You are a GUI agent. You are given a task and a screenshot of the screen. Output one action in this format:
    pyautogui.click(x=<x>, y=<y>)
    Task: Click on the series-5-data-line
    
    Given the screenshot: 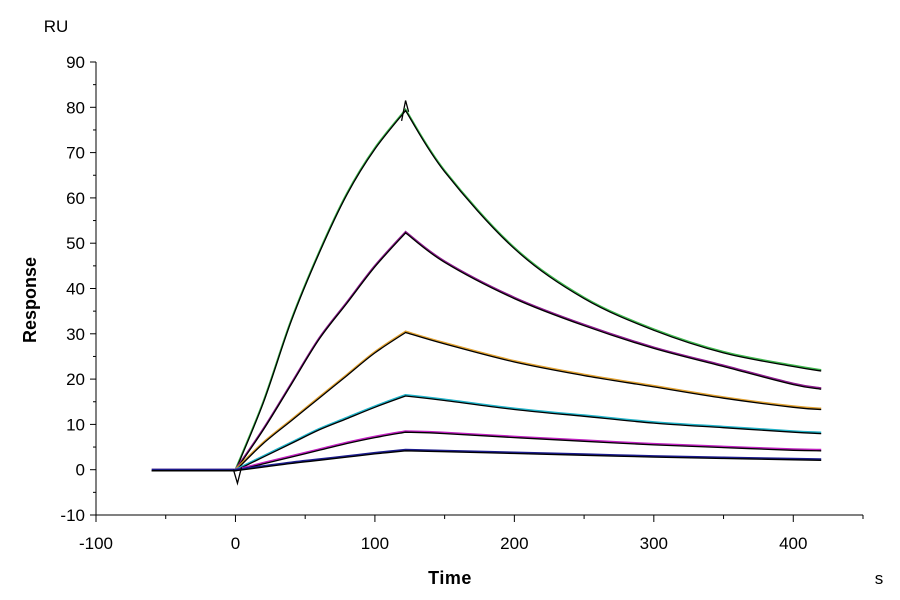 What is the action you would take?
    pyautogui.click(x=486, y=450)
    